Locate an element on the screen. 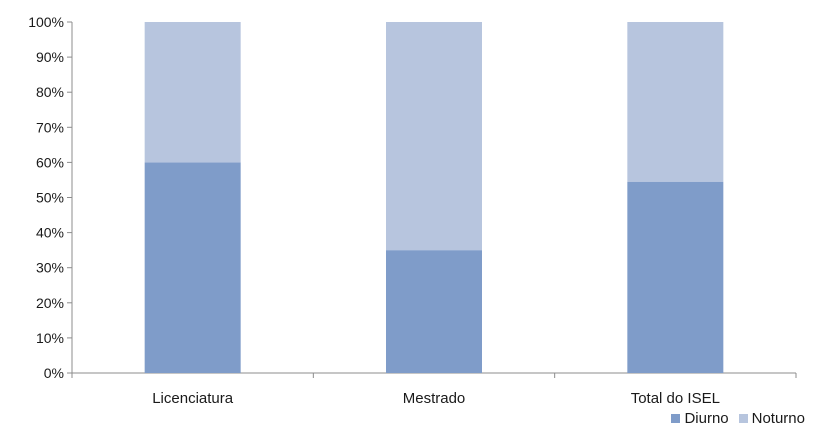  y-tick-label: 90% is located at coordinates (50, 57).